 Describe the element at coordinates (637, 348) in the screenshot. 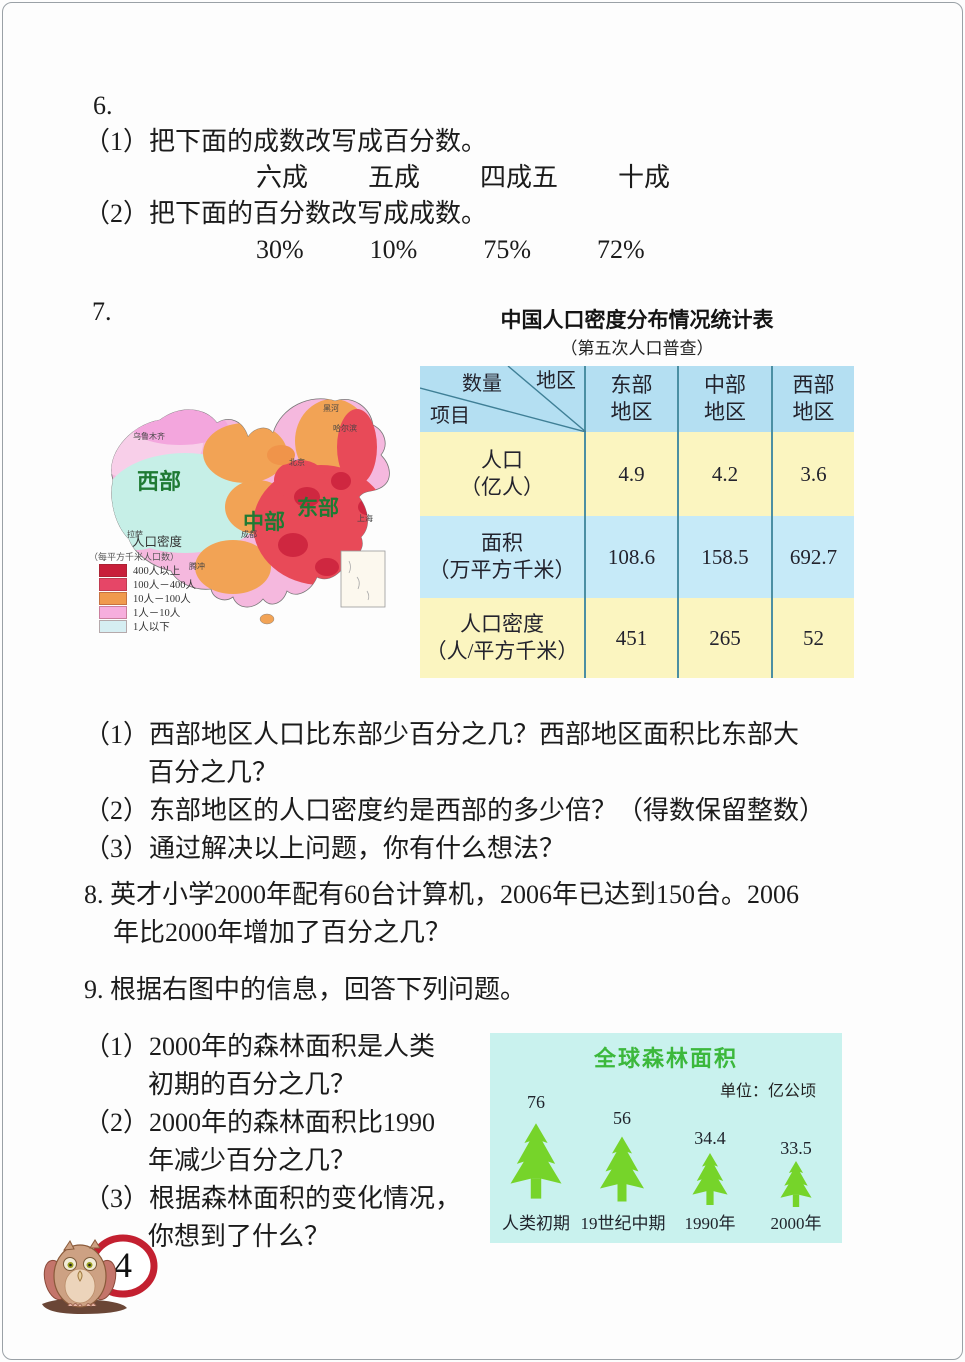

I see `table-subtitle: （第五次人口普查）` at that location.